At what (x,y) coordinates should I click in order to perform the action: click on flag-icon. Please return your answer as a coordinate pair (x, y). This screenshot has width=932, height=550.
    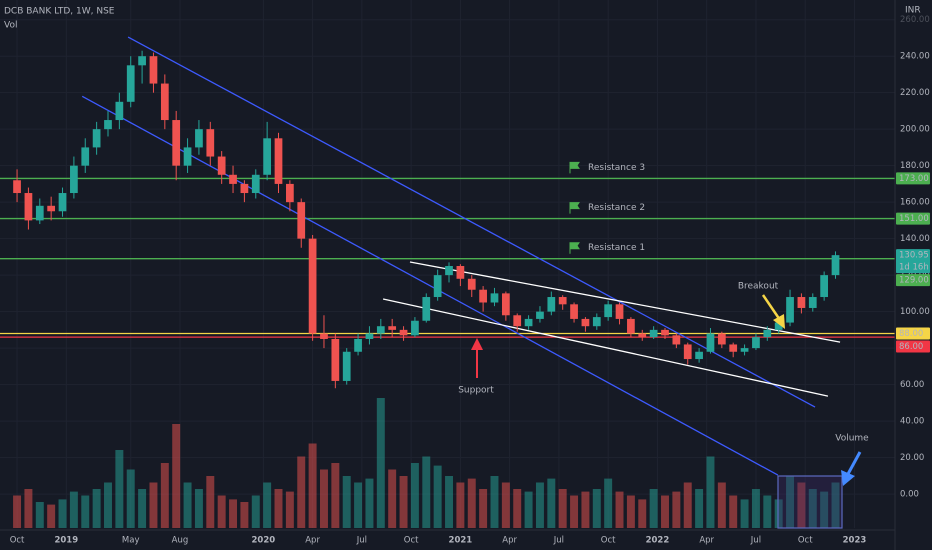
    Looking at the image, I should click on (574, 208).